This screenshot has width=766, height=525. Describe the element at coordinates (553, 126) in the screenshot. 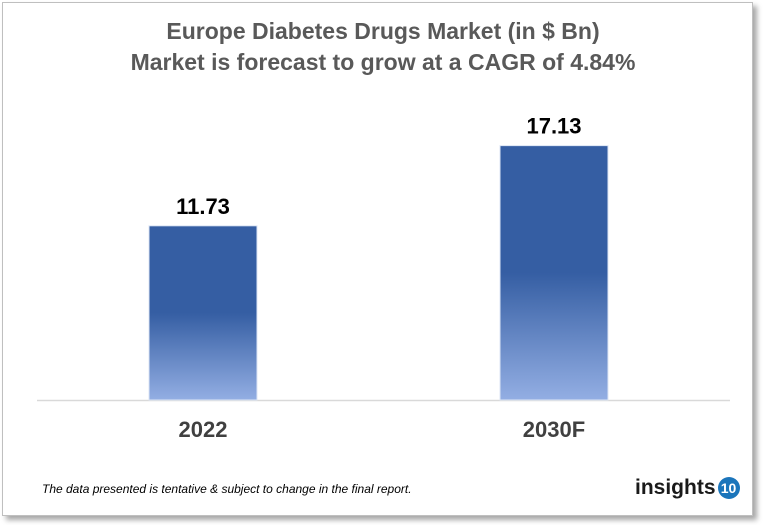

I see `data-label: 17.13` at that location.